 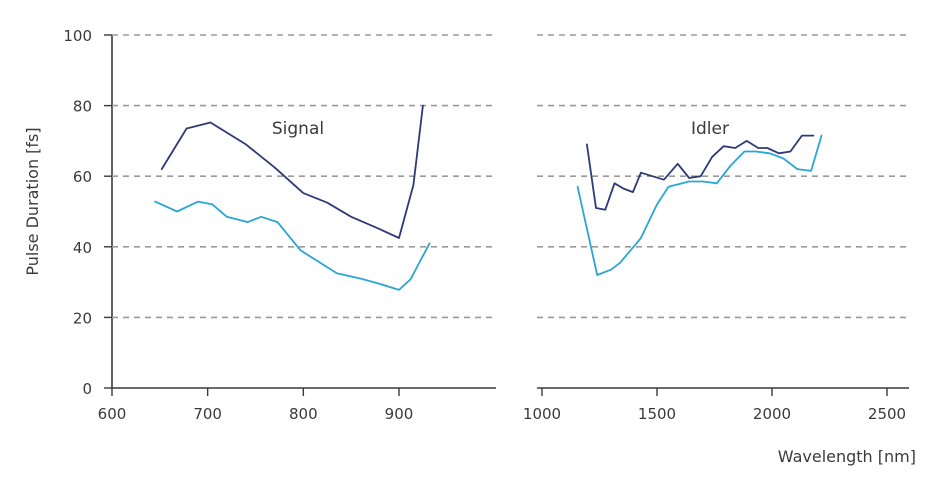 I want to click on x-tick-label: 900, so click(x=399, y=414).